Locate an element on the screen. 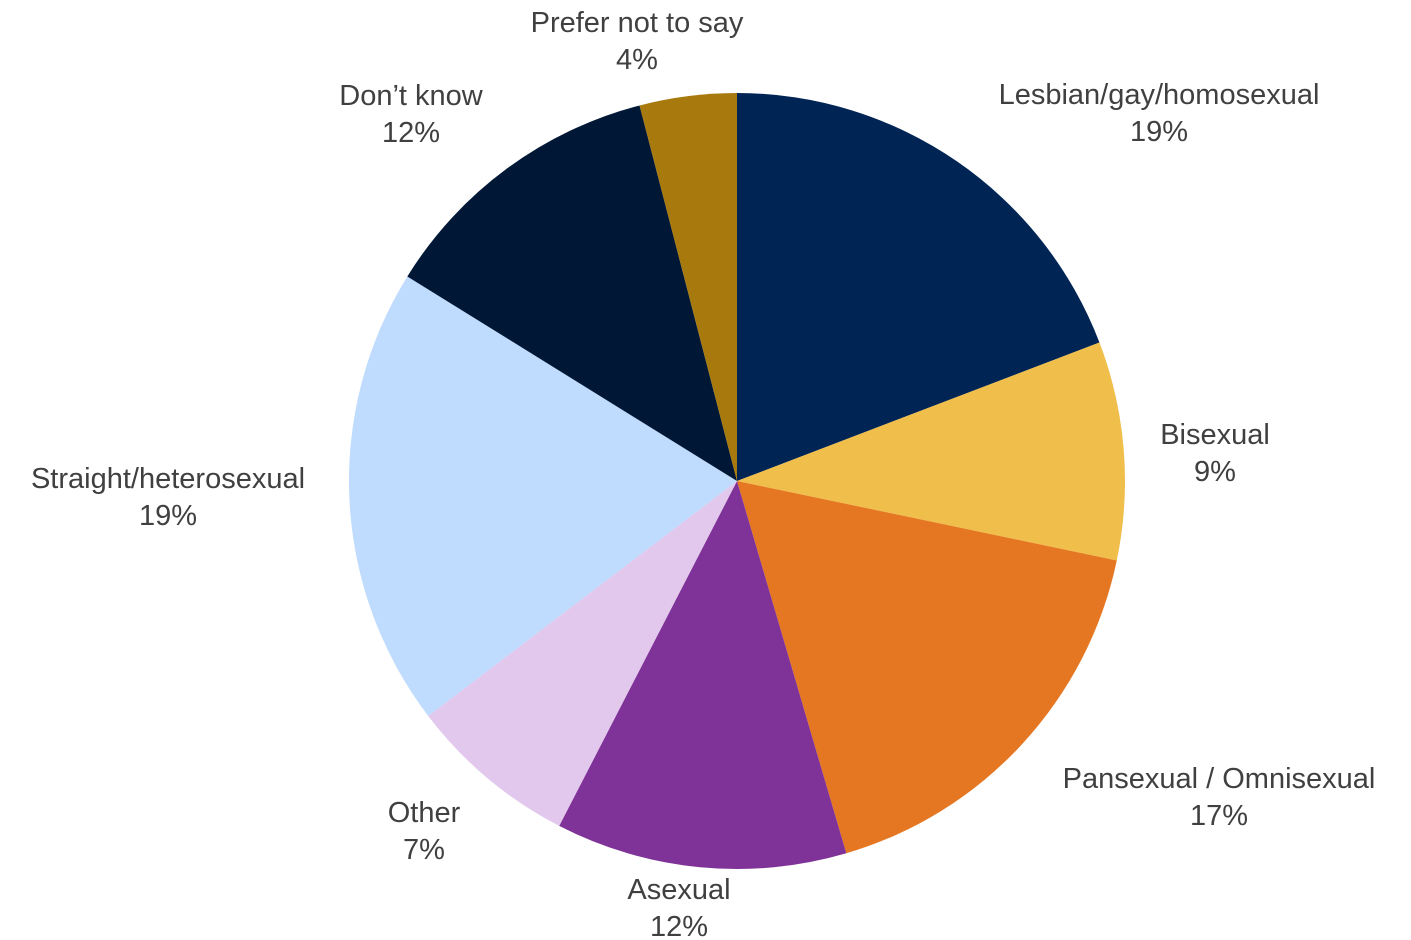 The height and width of the screenshot is (940, 1411). slice-label: Lesbian/gay/homosexual 19% is located at coordinates (1159, 113).